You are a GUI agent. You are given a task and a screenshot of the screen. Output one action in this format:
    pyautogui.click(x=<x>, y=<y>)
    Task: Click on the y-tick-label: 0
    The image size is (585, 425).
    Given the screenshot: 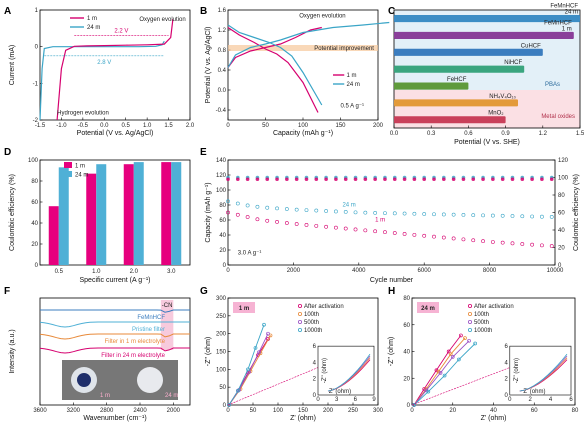 What is the action you would take?
    pyautogui.click(x=560, y=266)
    